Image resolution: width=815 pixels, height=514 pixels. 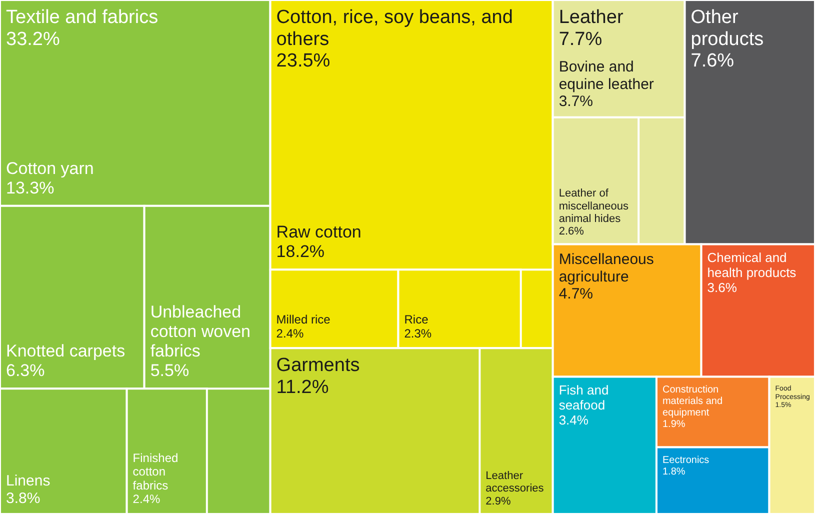 What do you see at coordinates (33, 39) in the screenshot?
I see `data-label: 33.2%` at bounding box center [33, 39].